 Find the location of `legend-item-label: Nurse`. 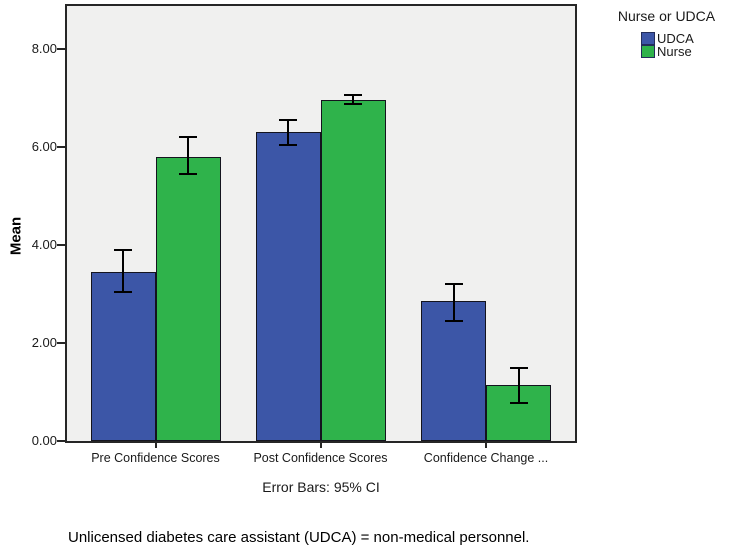

legend-item-label: Nurse is located at coordinates (674, 51).